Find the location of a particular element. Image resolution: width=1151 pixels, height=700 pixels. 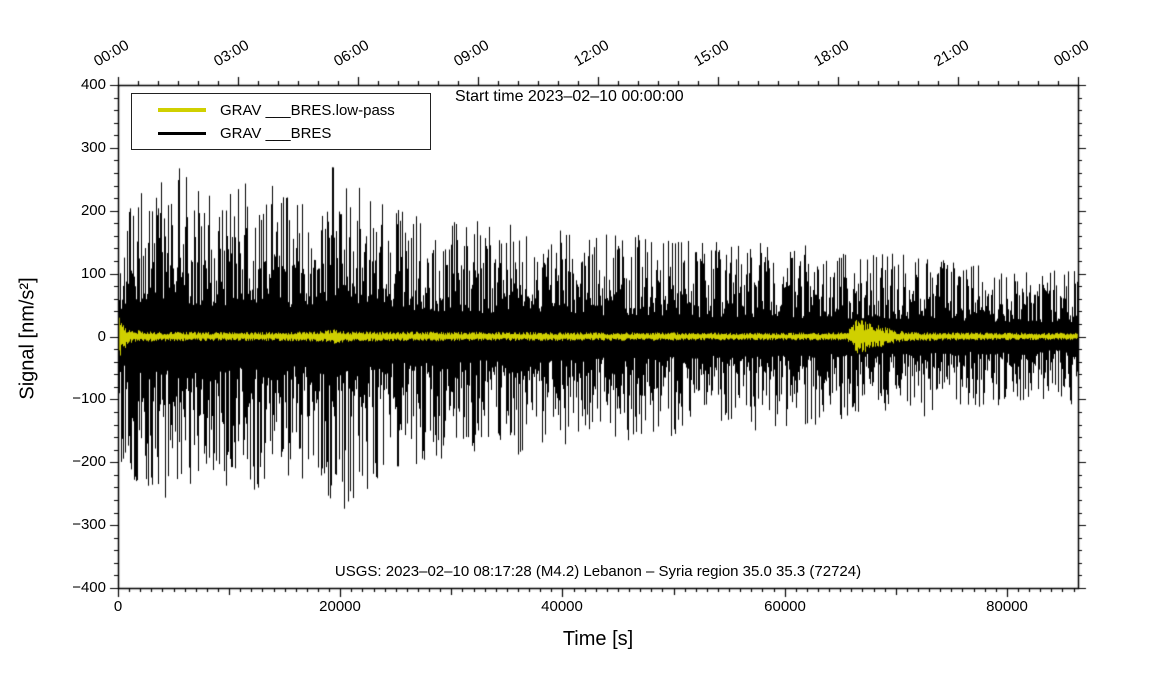

legend-label-lowpass: GRAV ___BRES.low-pass is located at coordinates (307, 110).